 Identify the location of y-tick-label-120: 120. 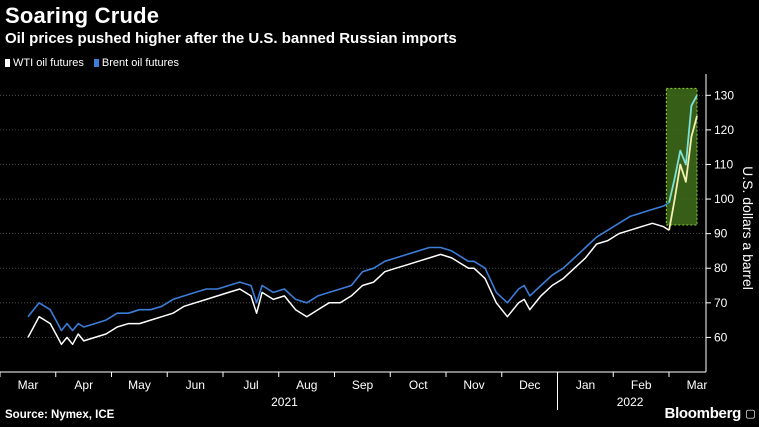
(724, 130).